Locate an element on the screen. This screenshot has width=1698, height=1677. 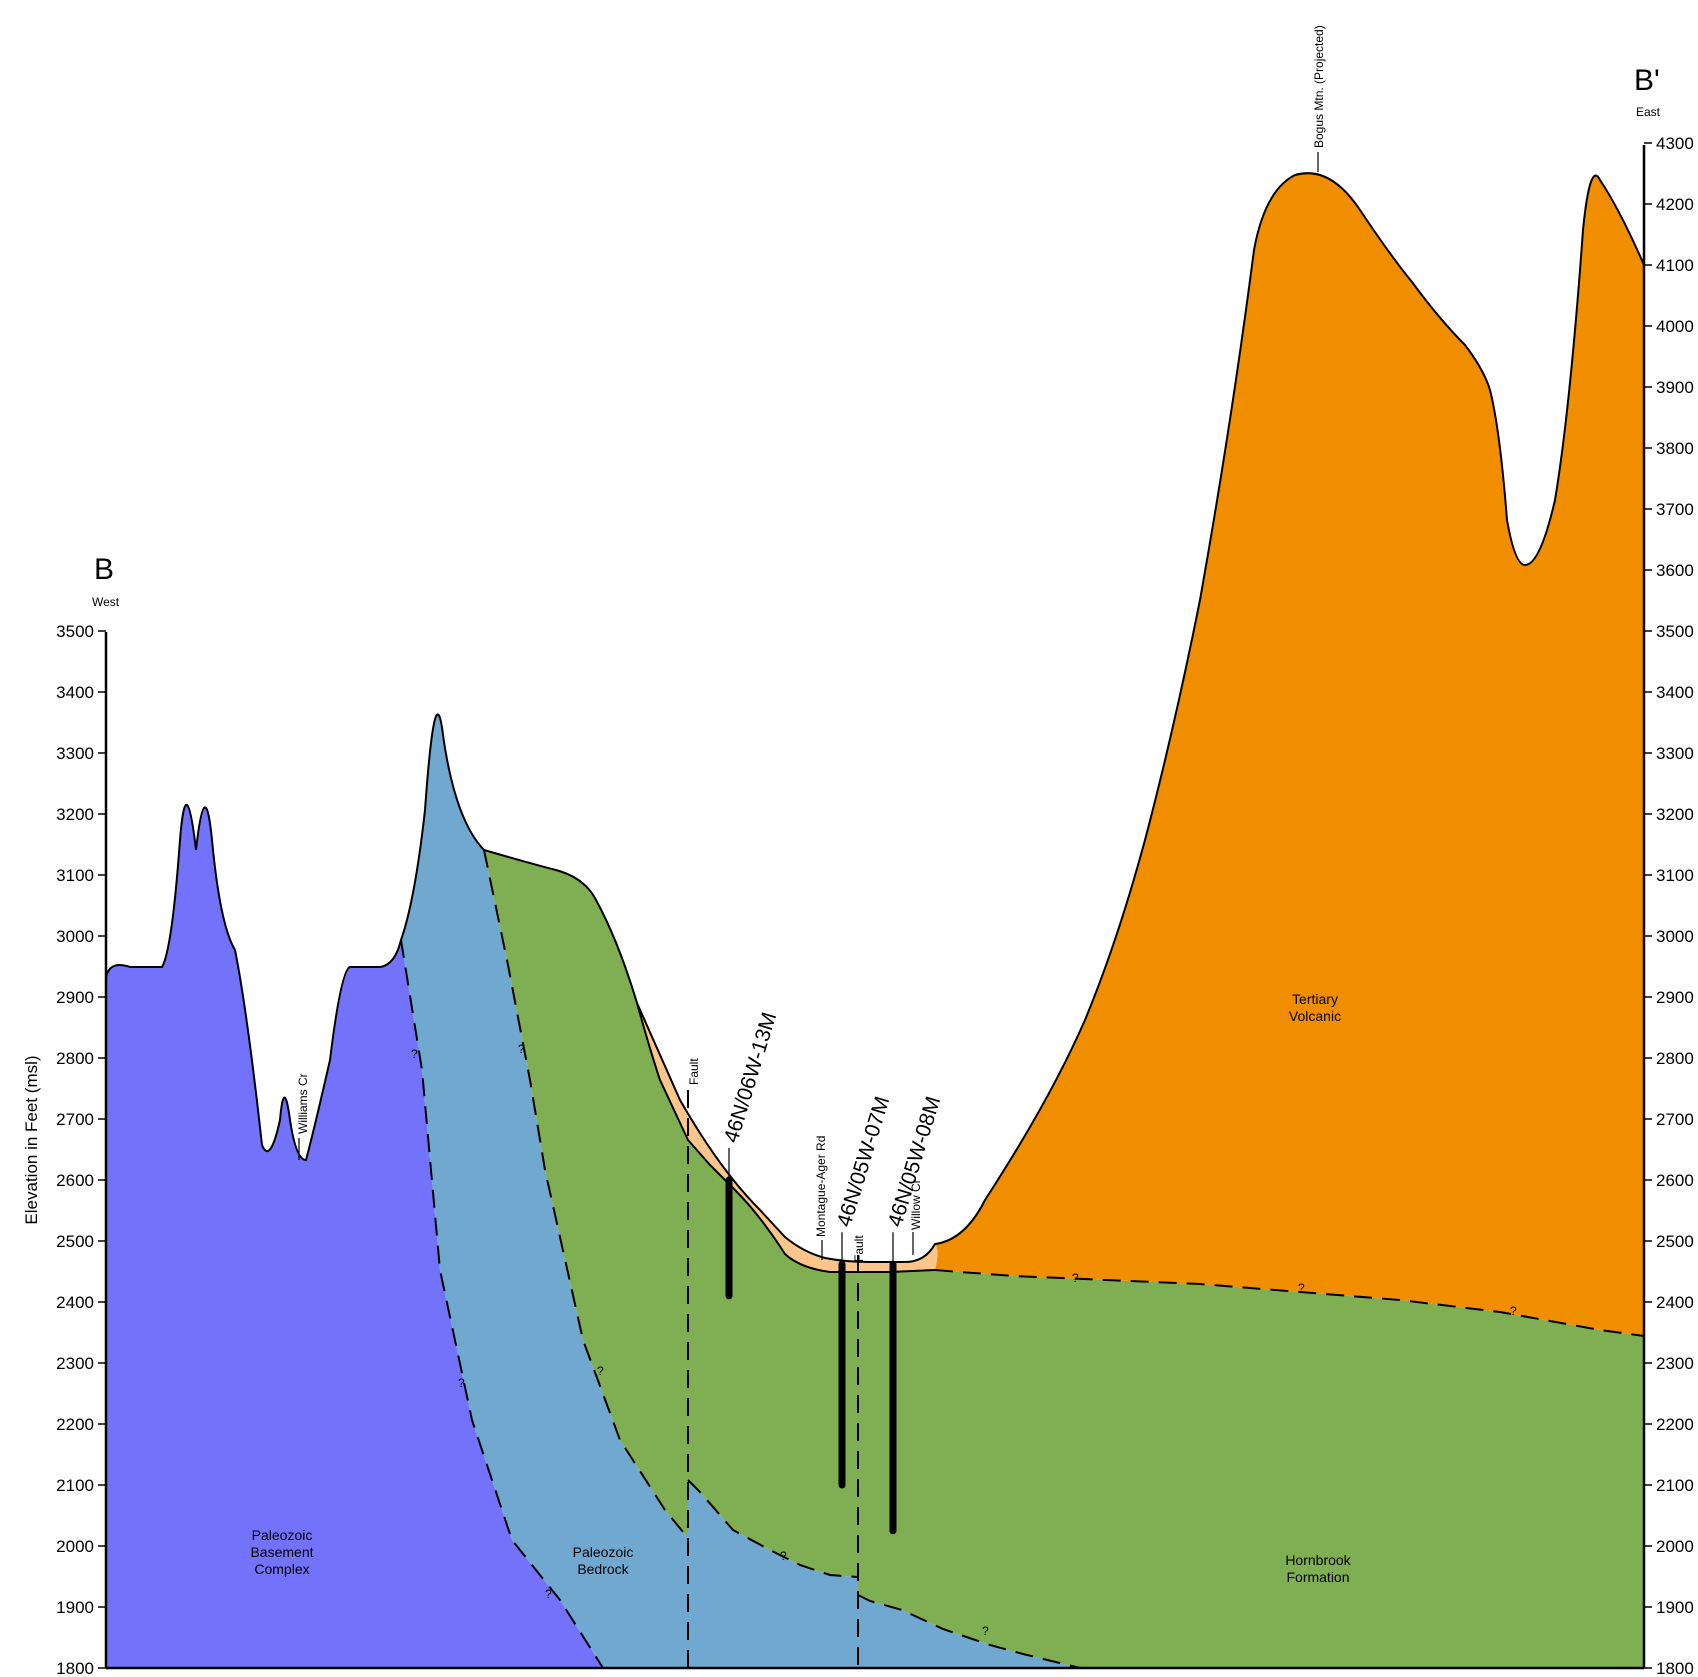
section-west-label: B is located at coordinates (104, 569).